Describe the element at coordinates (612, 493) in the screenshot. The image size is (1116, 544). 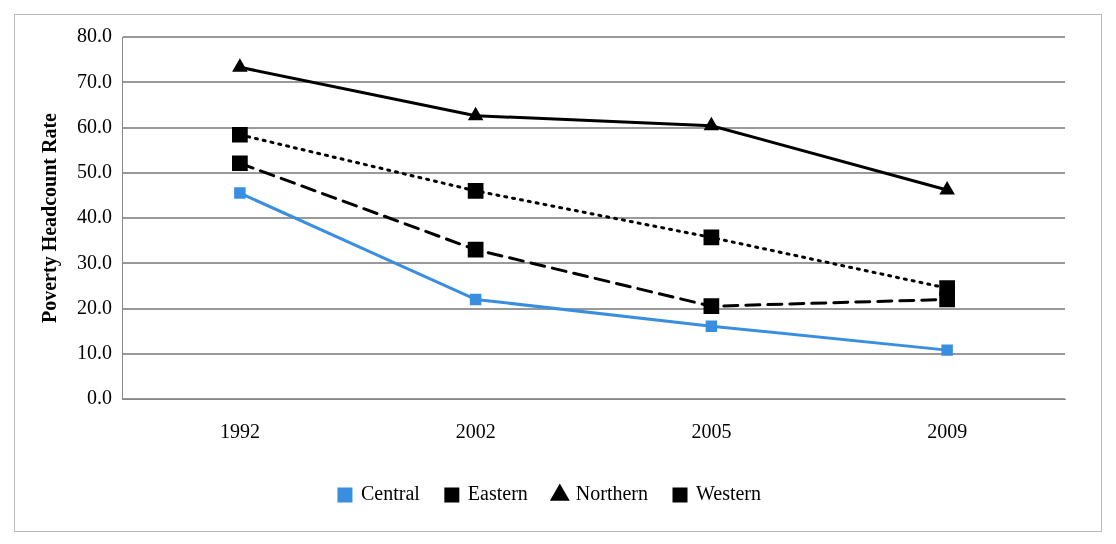
I see `legend-label: Northern` at that location.